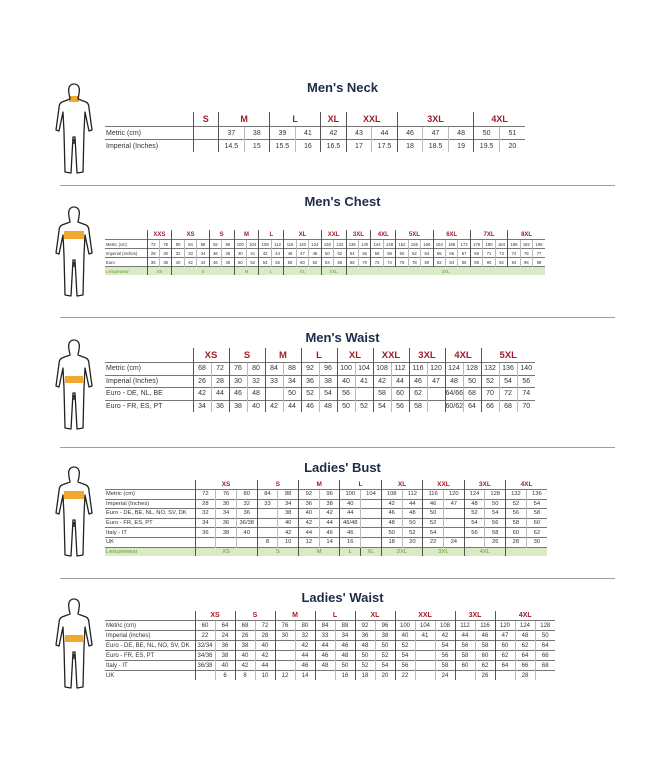 This screenshot has height=774, width=645. What do you see at coordinates (536, 532) in the screenshot?
I see `table-cell: 62` at bounding box center [536, 532].